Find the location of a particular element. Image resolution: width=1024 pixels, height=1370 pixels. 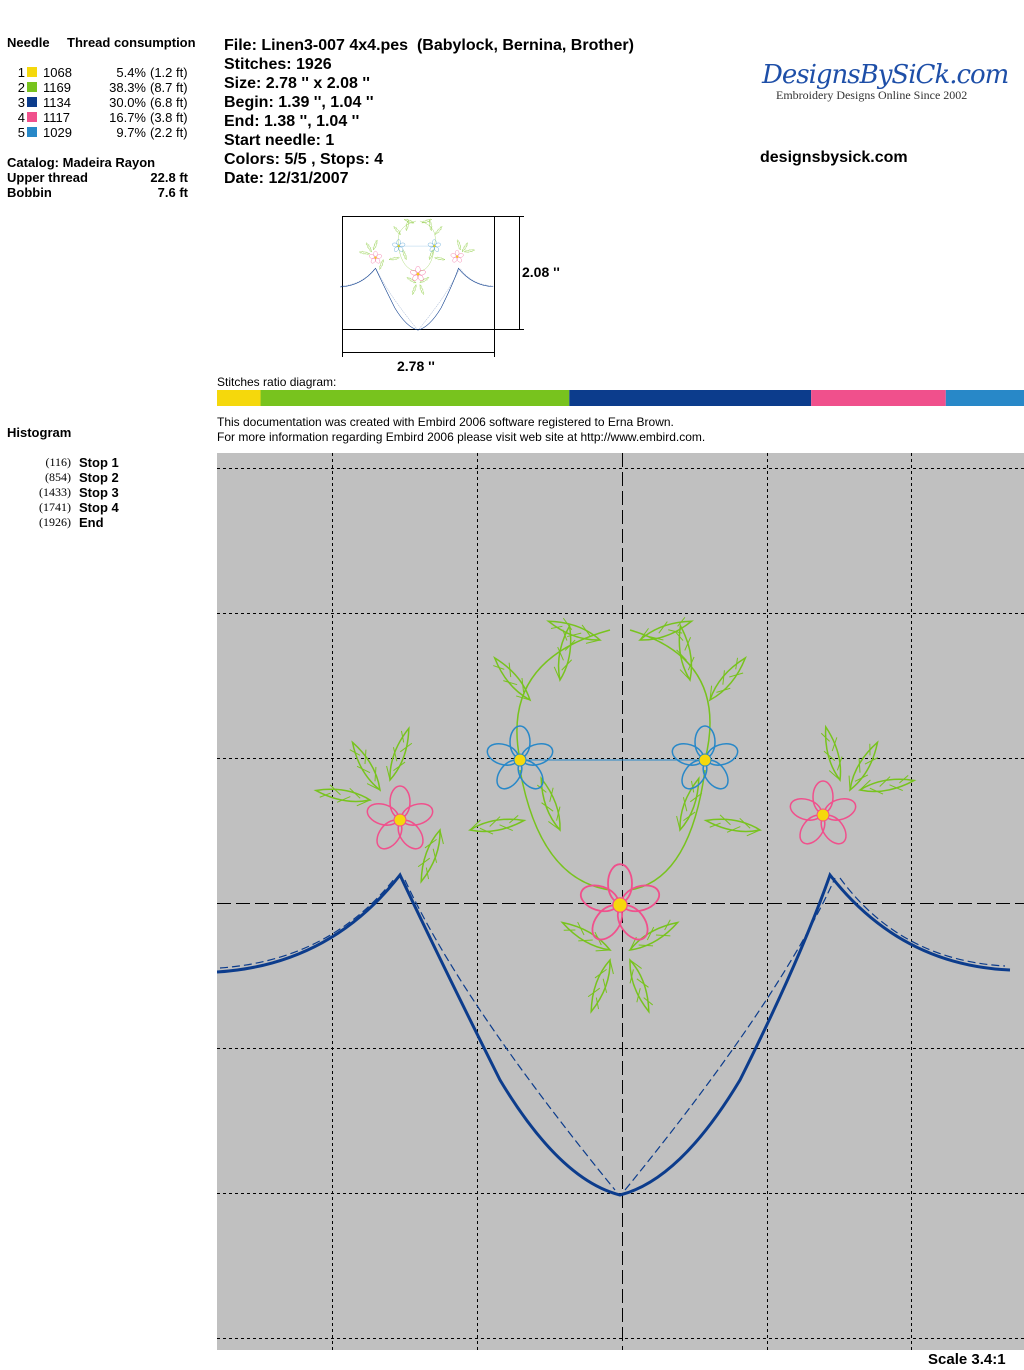

bobbin-value: 7.6 ft is located at coordinates (172, 192).